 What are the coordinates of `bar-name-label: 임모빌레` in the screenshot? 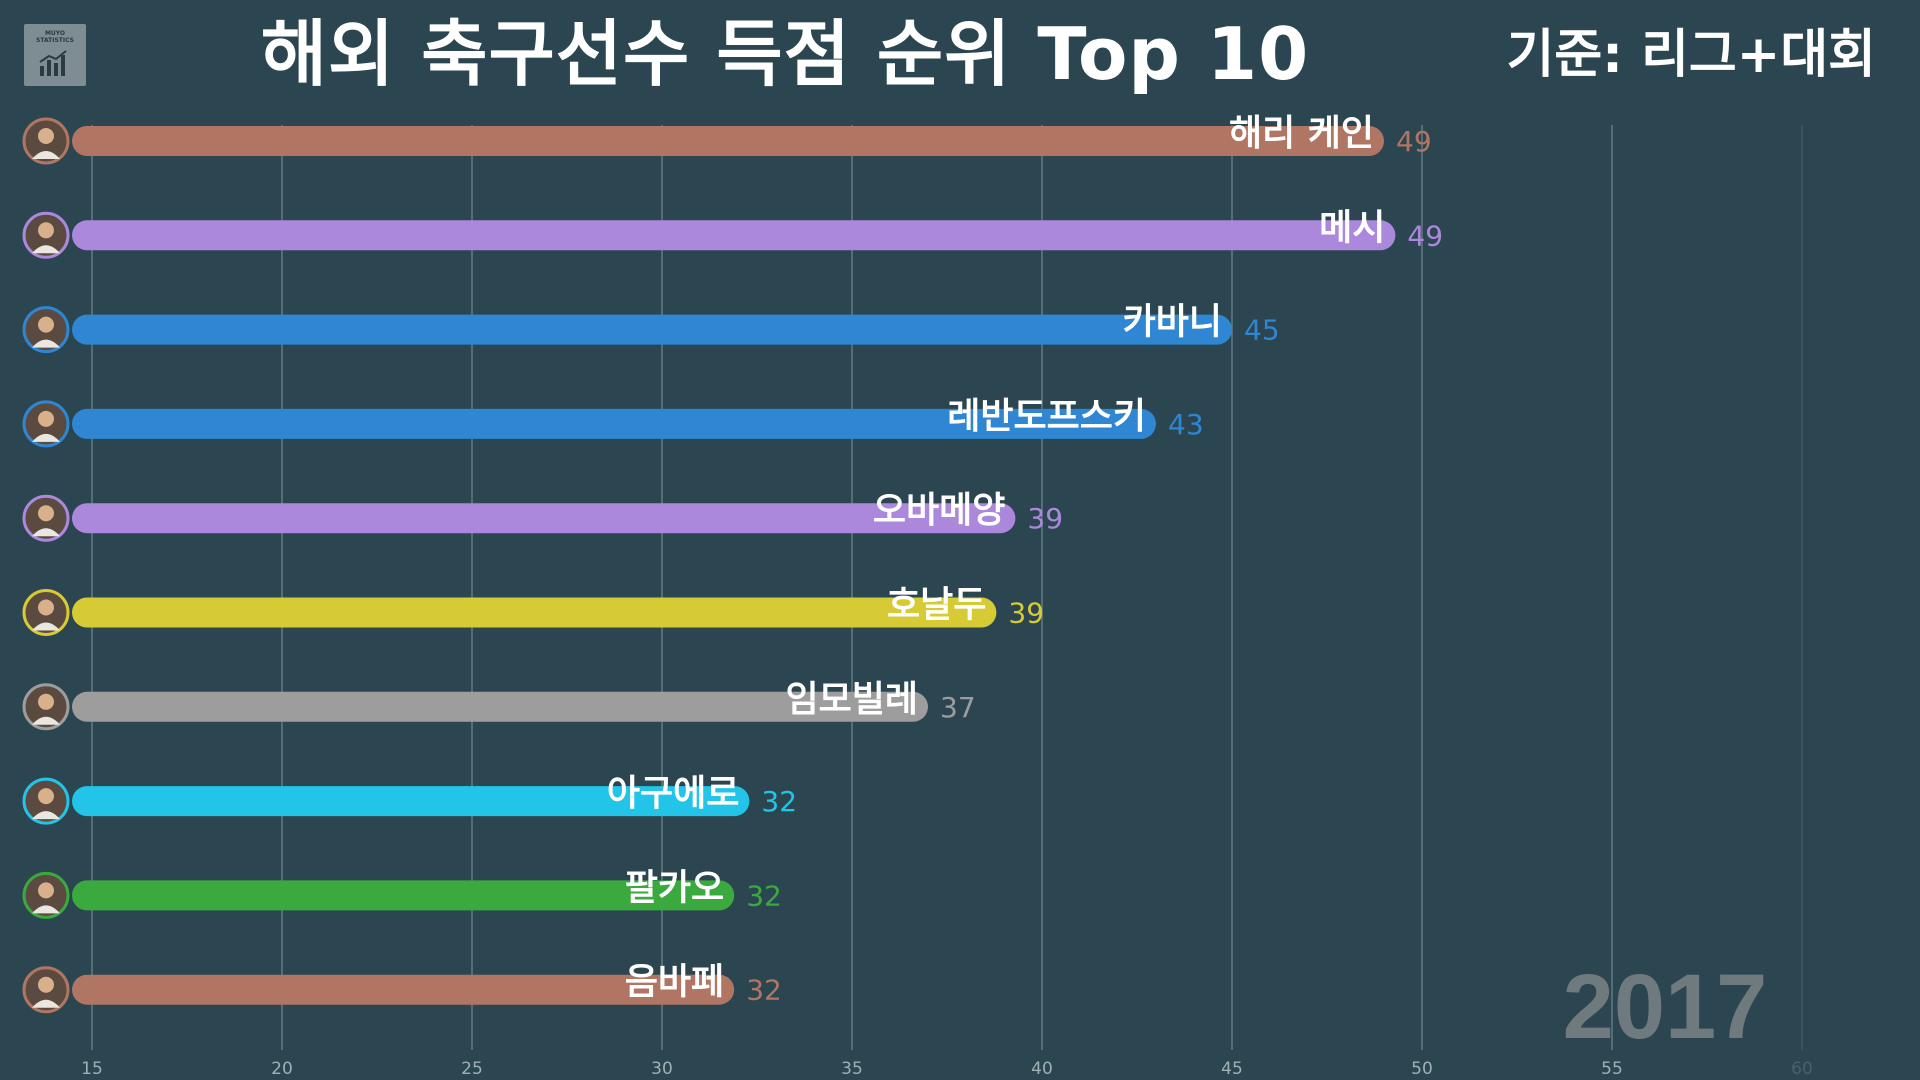 It's located at (852, 699).